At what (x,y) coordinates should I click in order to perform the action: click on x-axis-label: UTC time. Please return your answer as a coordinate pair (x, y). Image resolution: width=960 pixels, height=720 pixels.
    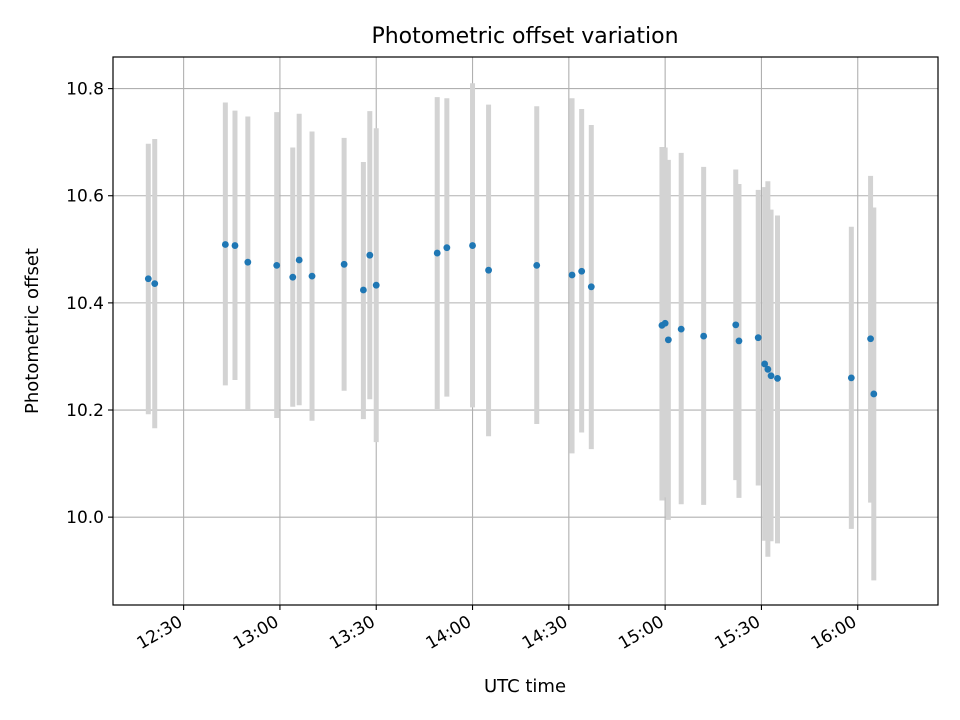
    Looking at the image, I should click on (525, 686).